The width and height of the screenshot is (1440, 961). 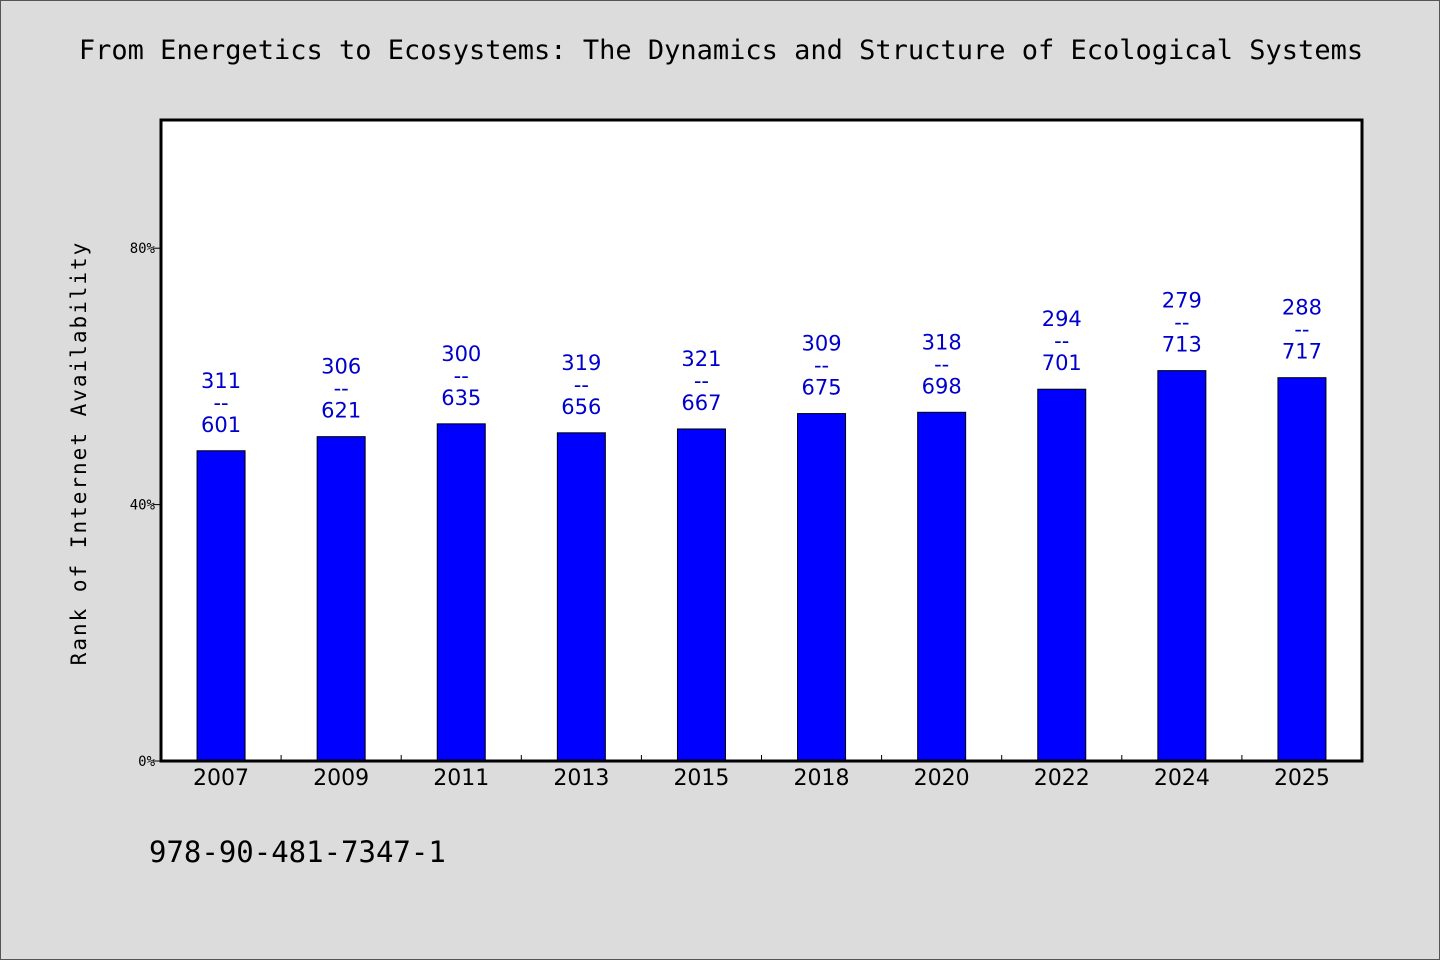 I want to click on data-label: 675, so click(x=822, y=388).